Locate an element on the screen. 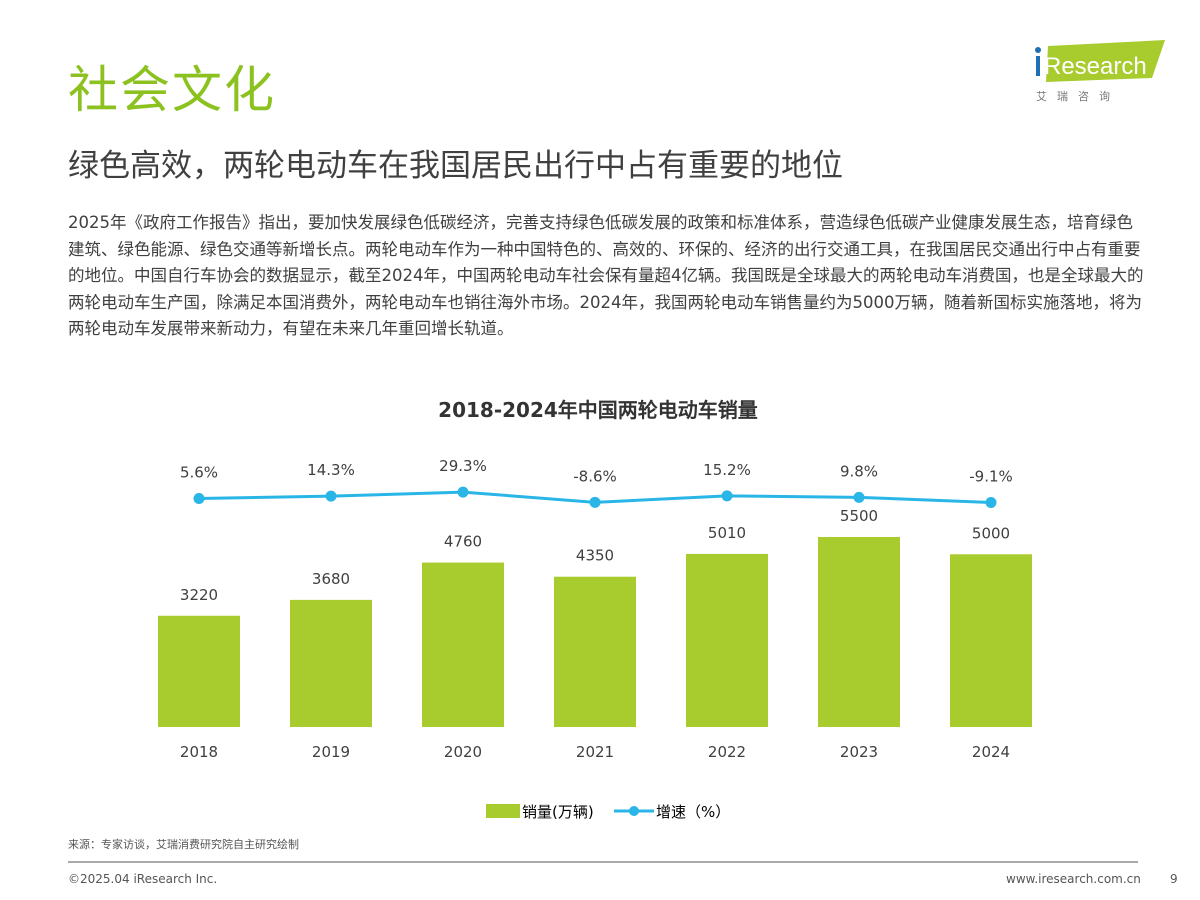 This screenshot has width=1200, height=900. x-tick-2020: 2020 is located at coordinates (463, 752).